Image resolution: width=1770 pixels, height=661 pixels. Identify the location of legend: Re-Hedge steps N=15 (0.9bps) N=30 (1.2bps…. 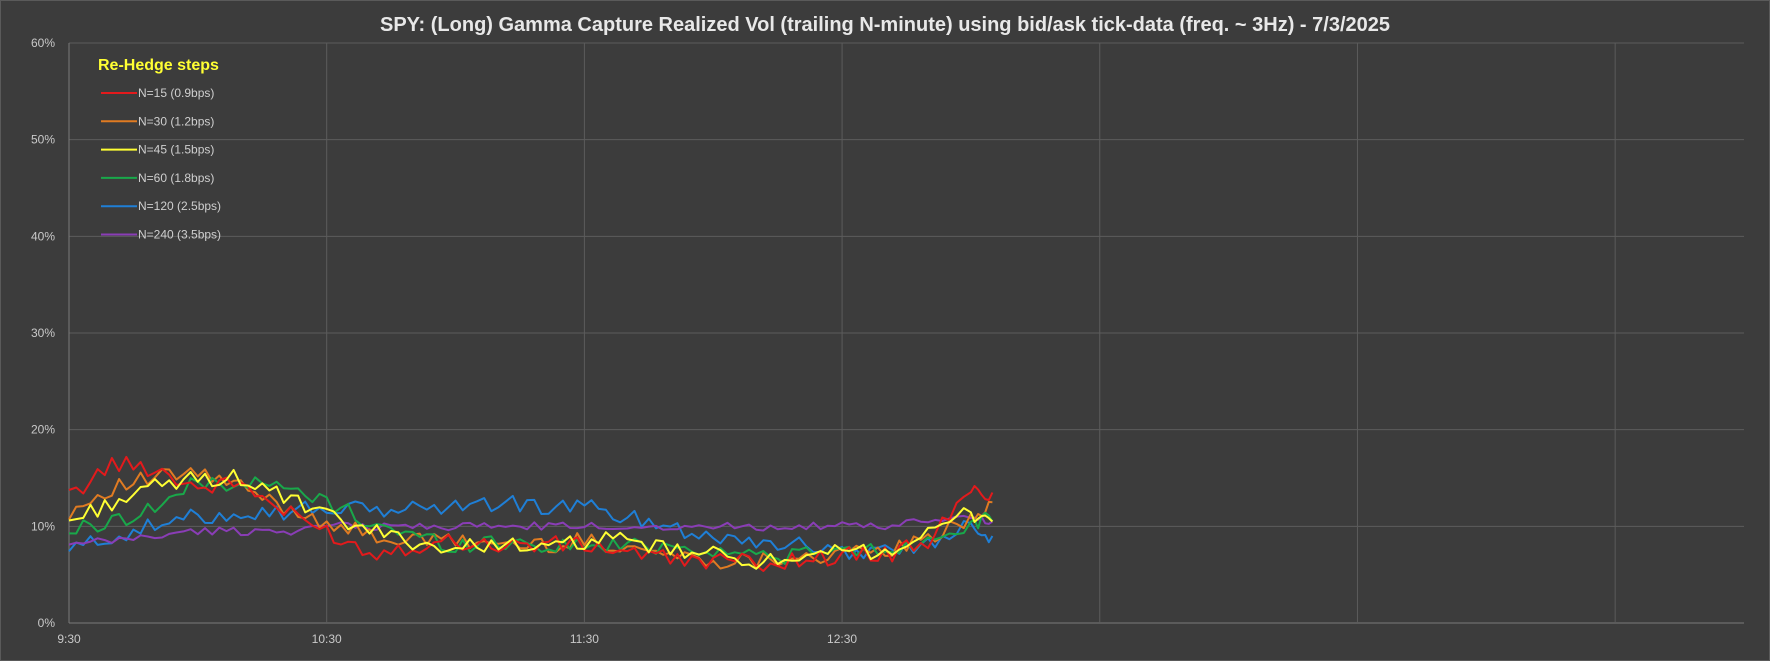
(159, 149).